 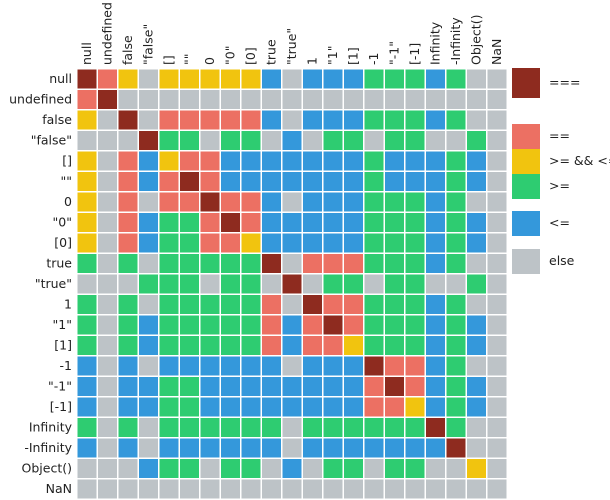 I want to click on column-label: "false", so click(x=147, y=44).